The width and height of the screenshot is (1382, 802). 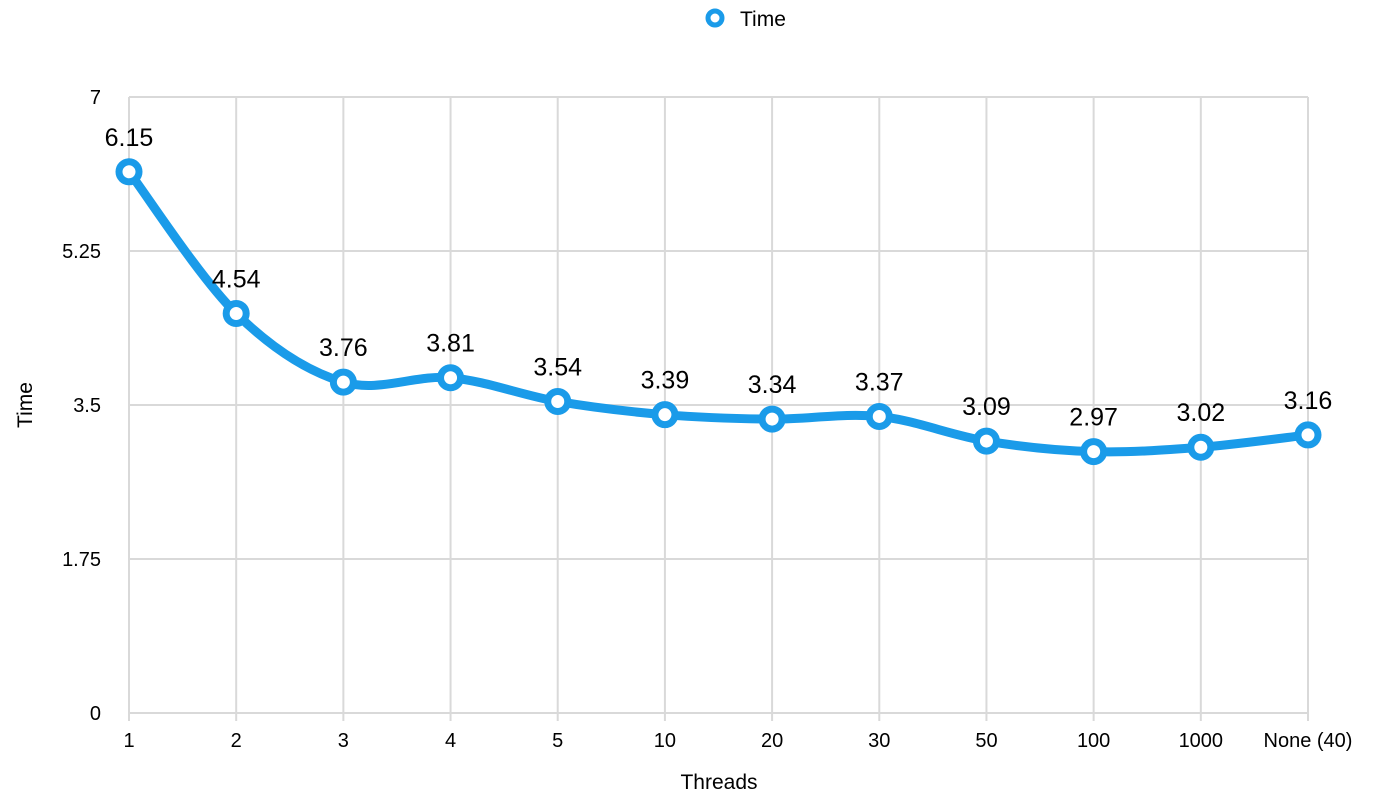 What do you see at coordinates (450, 344) in the screenshot?
I see `data-label: 3.81` at bounding box center [450, 344].